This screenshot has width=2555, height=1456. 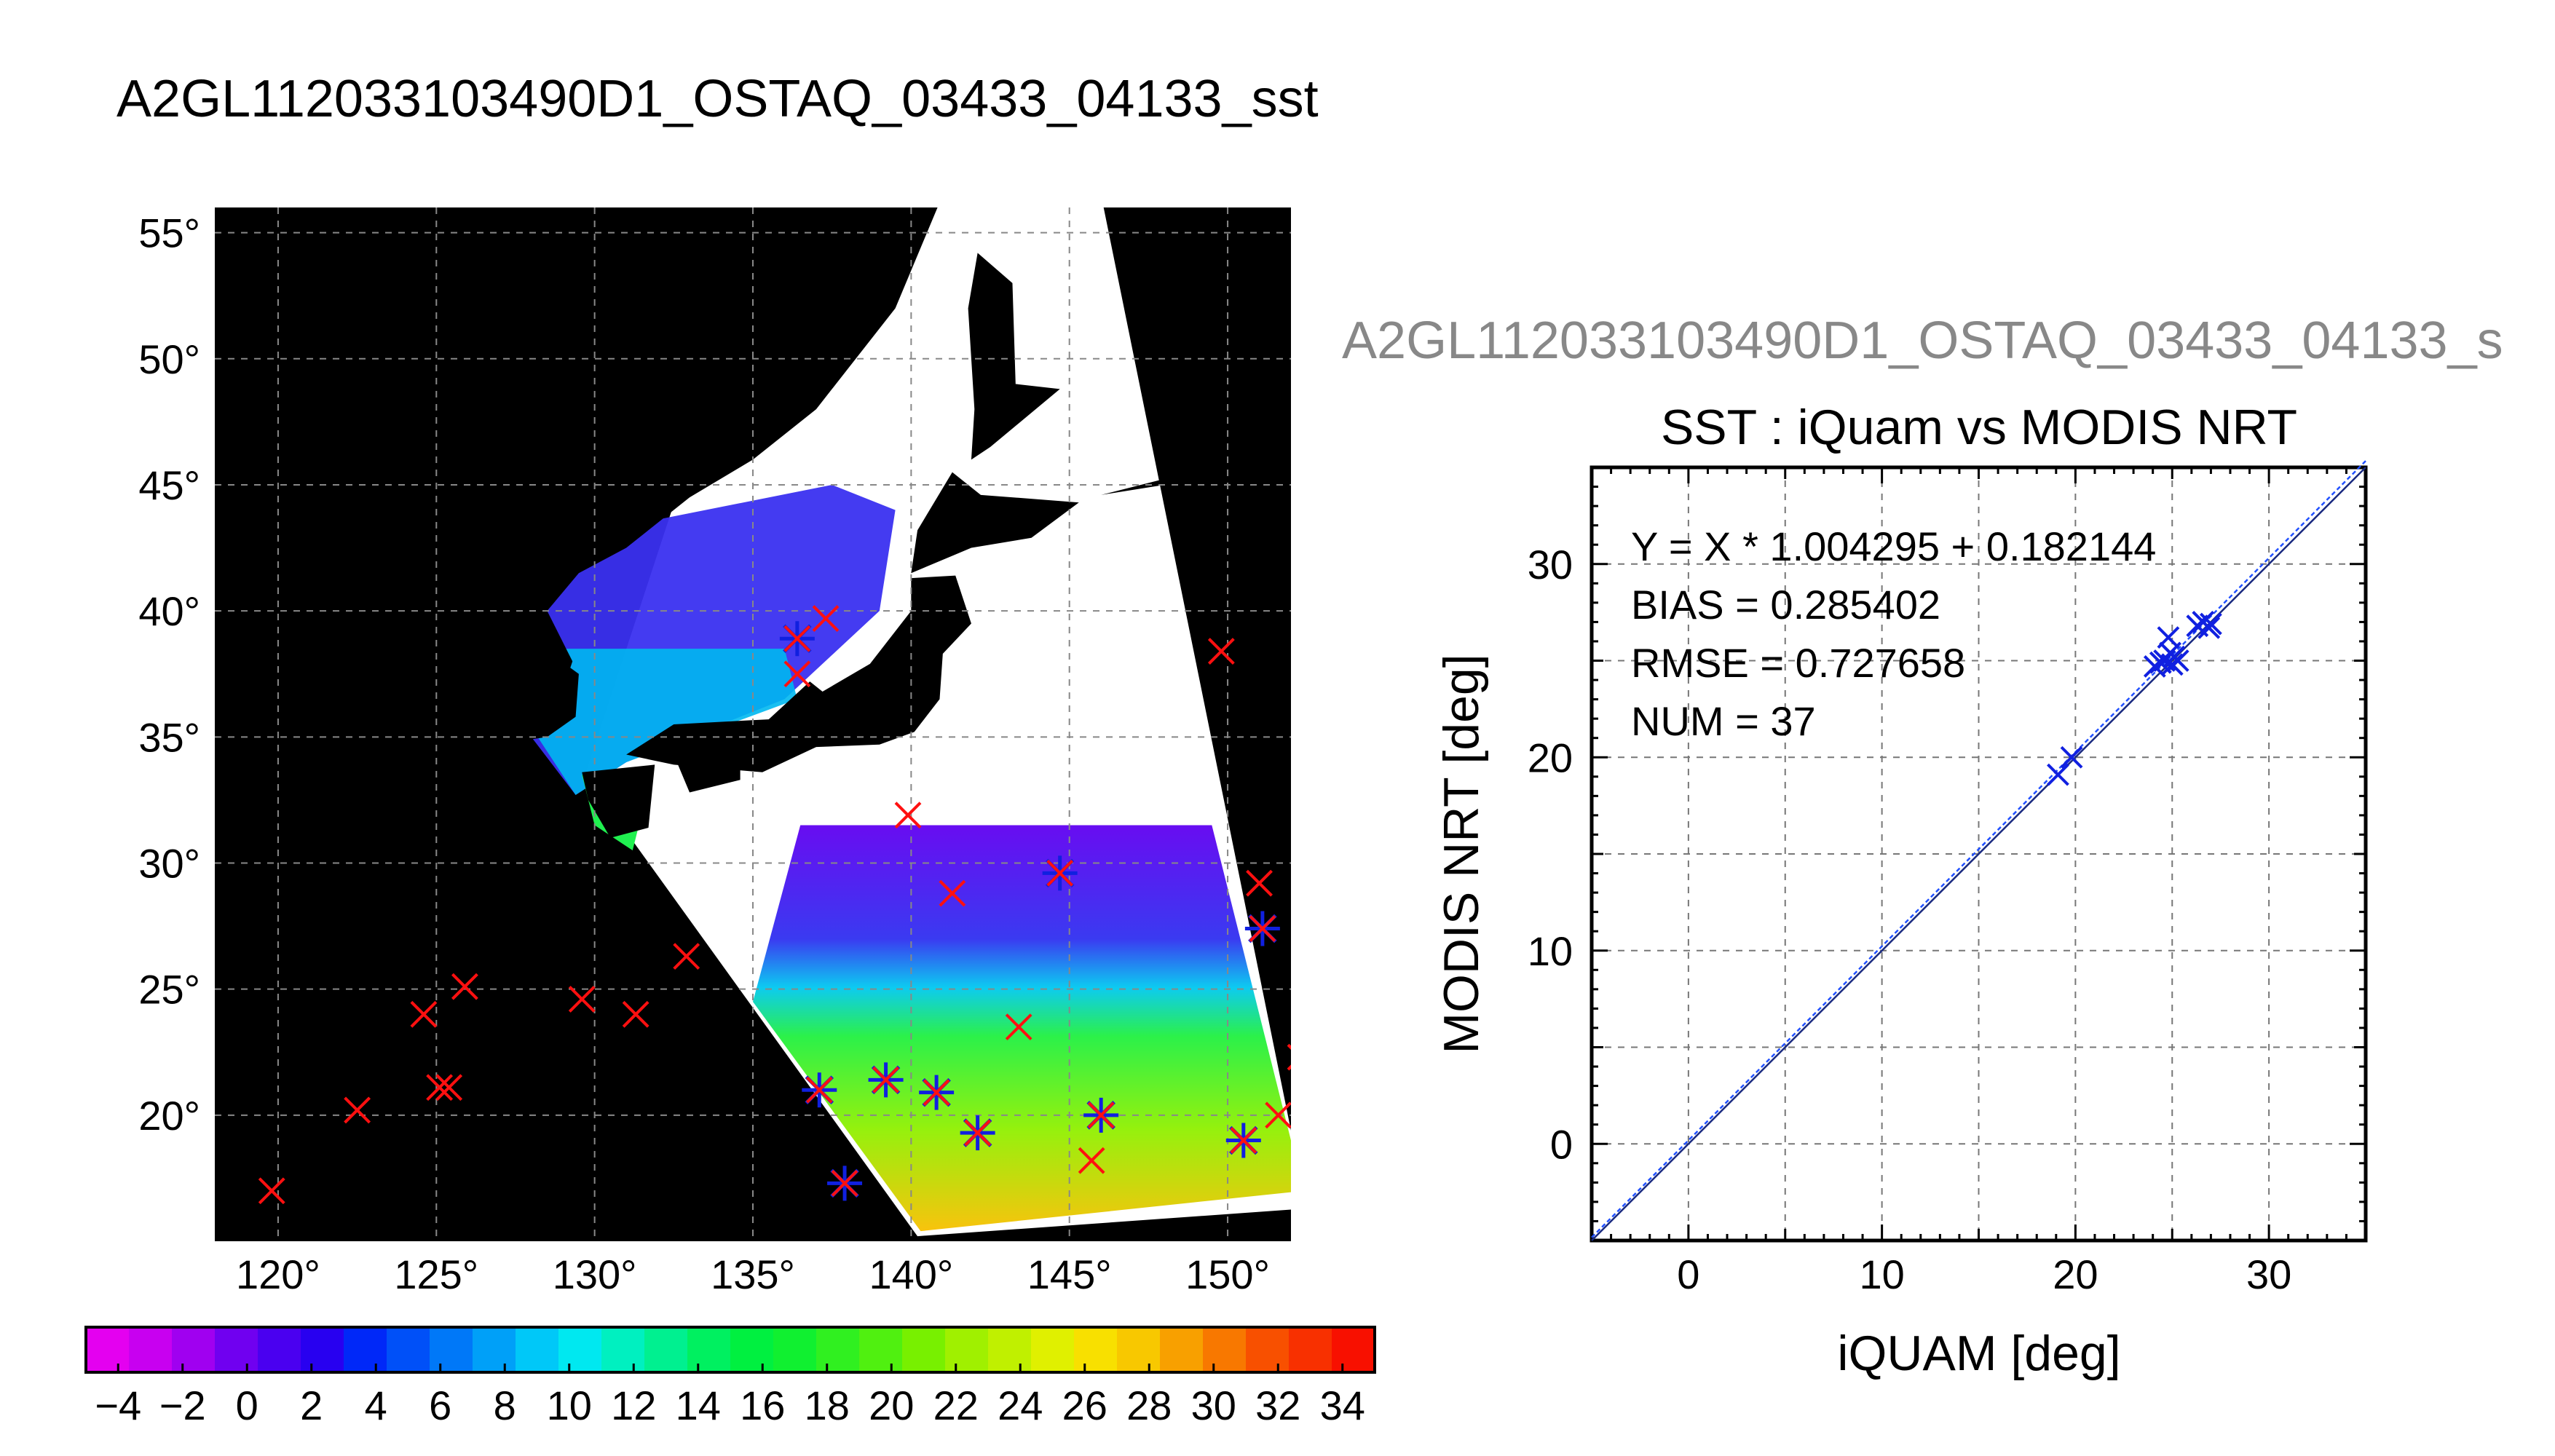 I want to click on iquam-point-1-b, so click(x=357, y=1110).